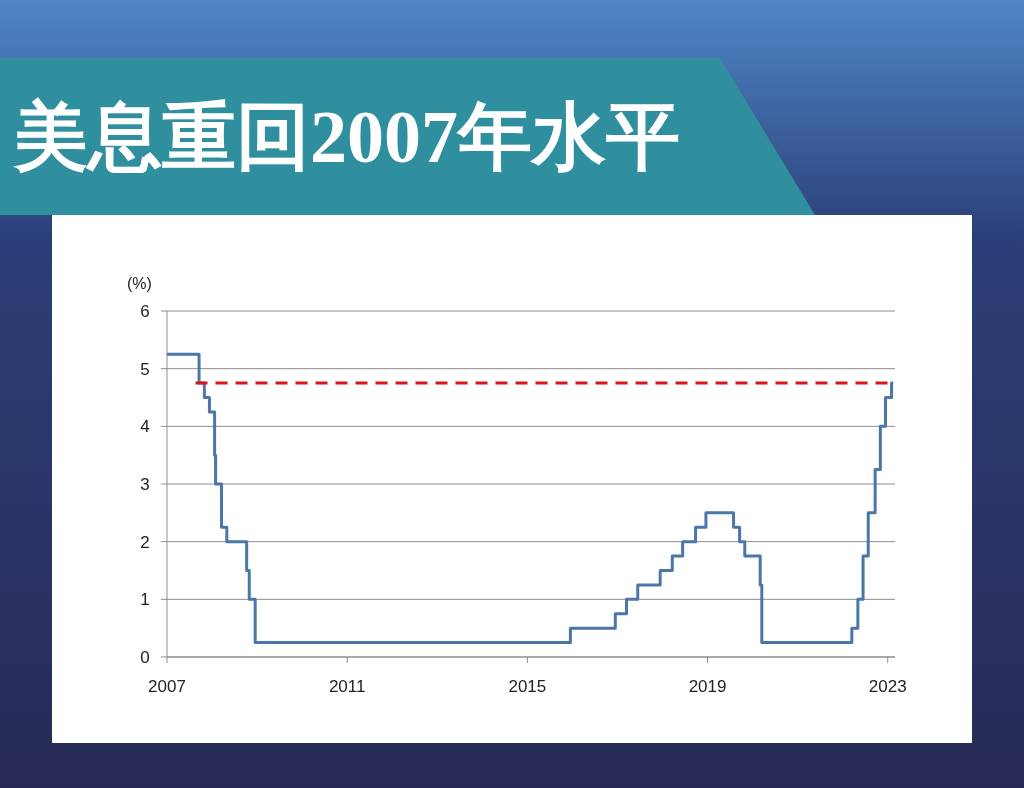 This screenshot has height=788, width=1024. I want to click on y-tick-label: 2, so click(145, 542).